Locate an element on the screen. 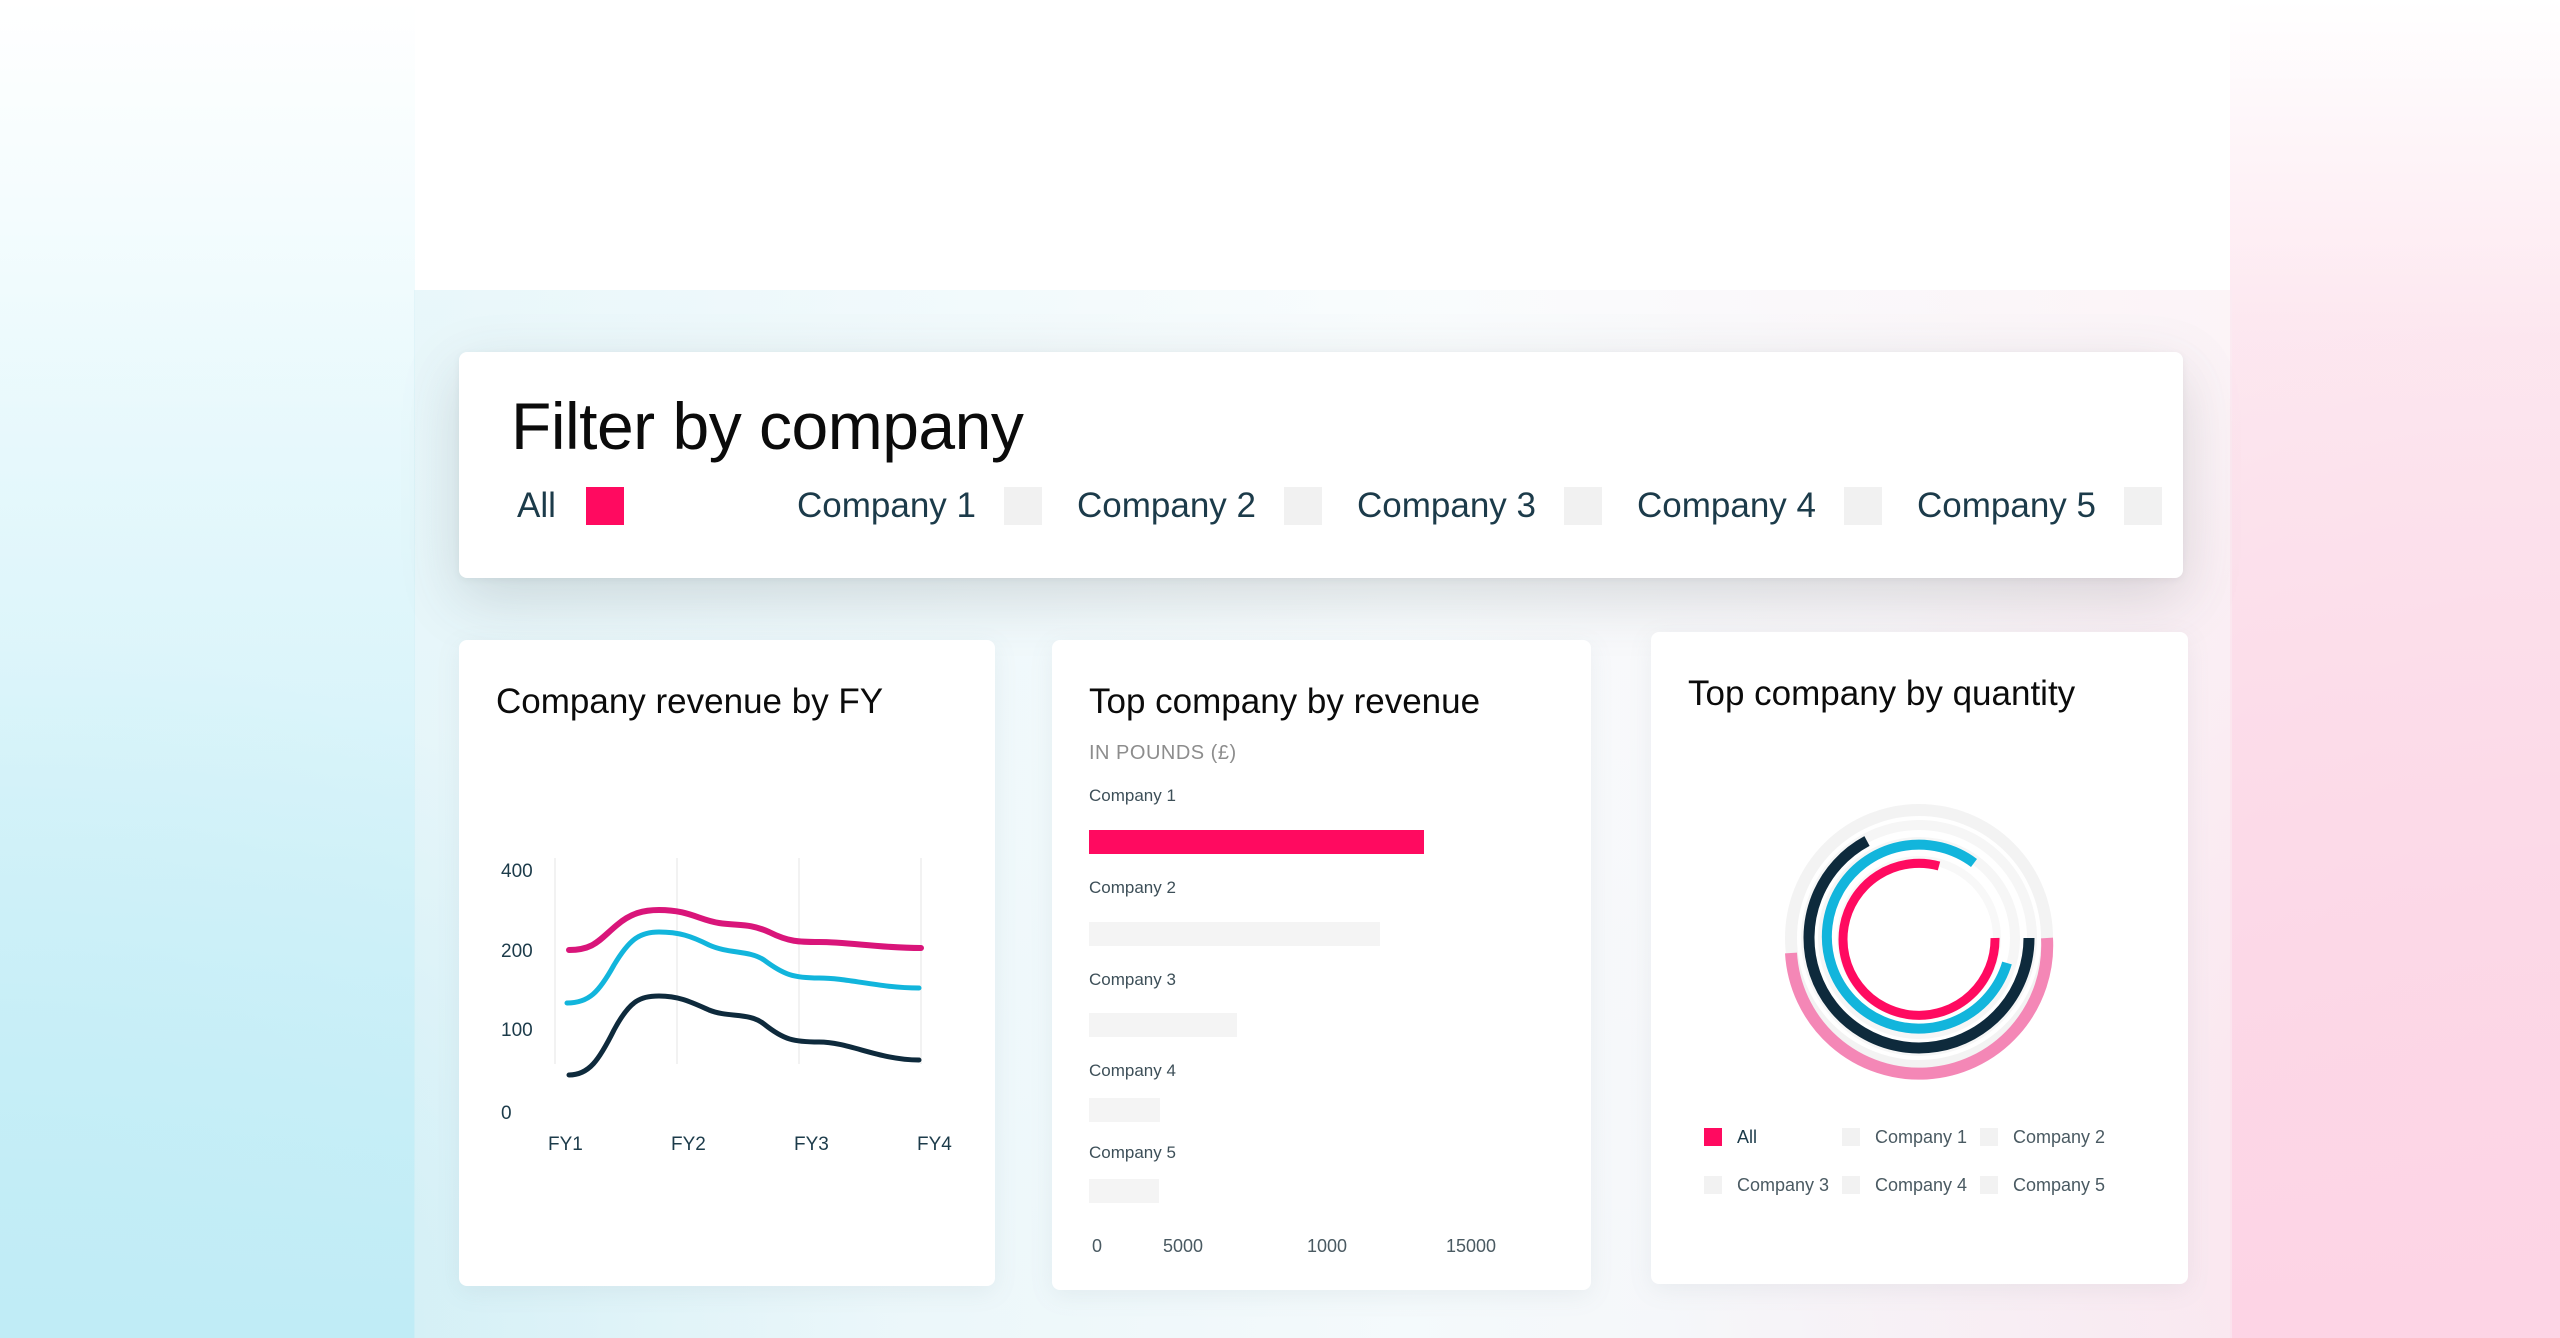  filter-option-label: Company 5 is located at coordinates (2006, 505).